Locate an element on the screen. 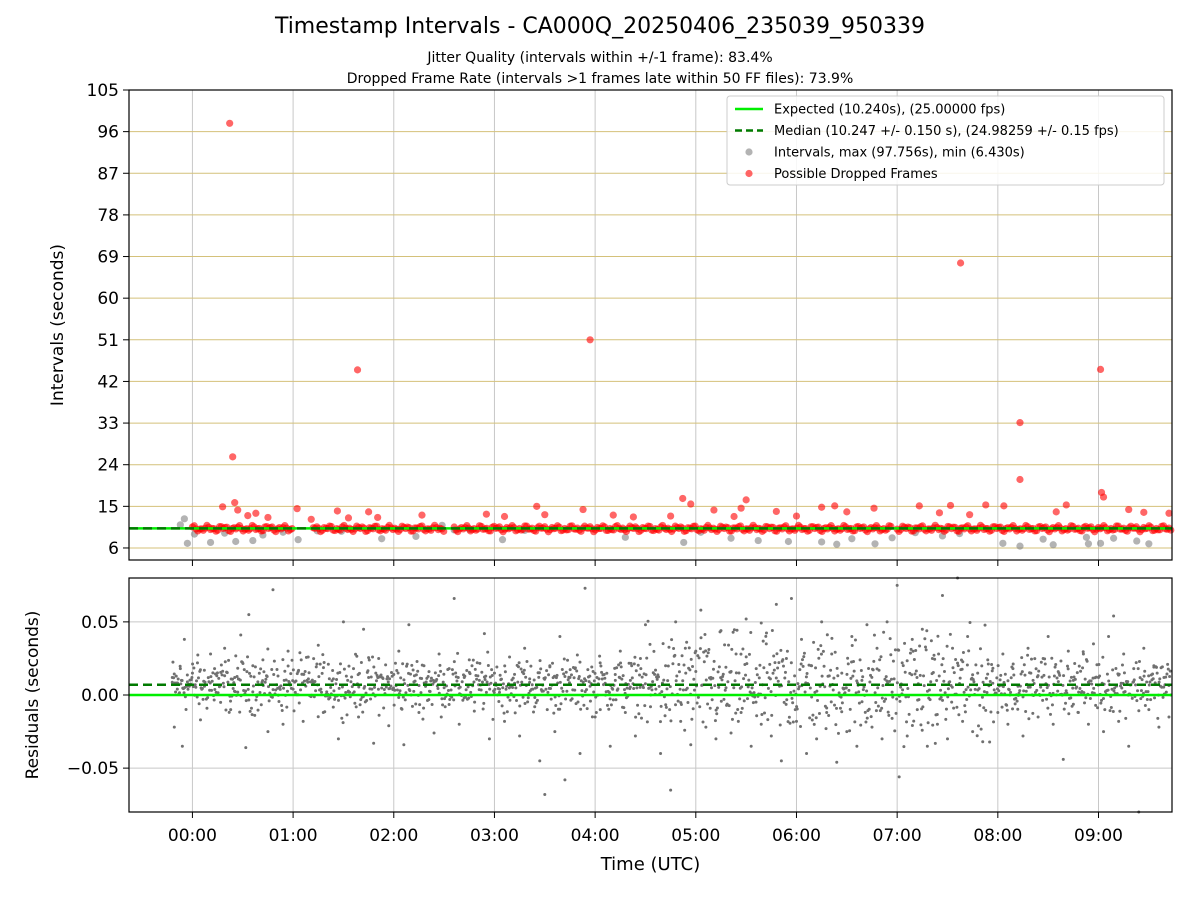 The width and height of the screenshot is (1200, 900). y-tick-label: 33 is located at coordinates (108, 424).